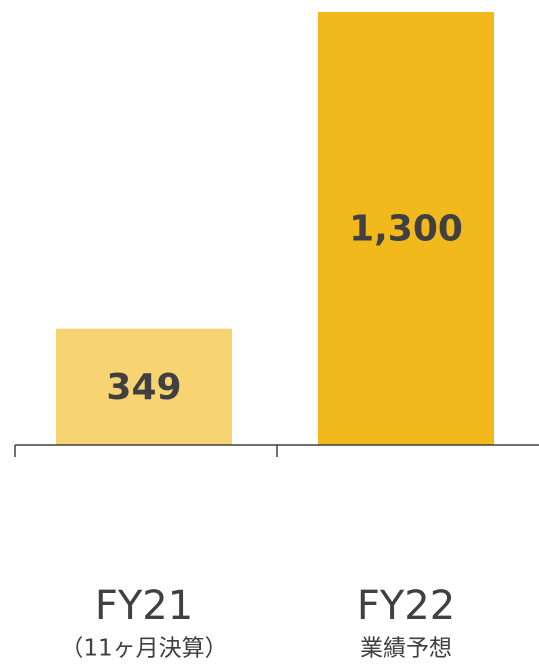 This screenshot has width=539, height=664. Describe the element at coordinates (406, 649) in the screenshot. I see `x-tick-sublabel: 業績予想` at that location.